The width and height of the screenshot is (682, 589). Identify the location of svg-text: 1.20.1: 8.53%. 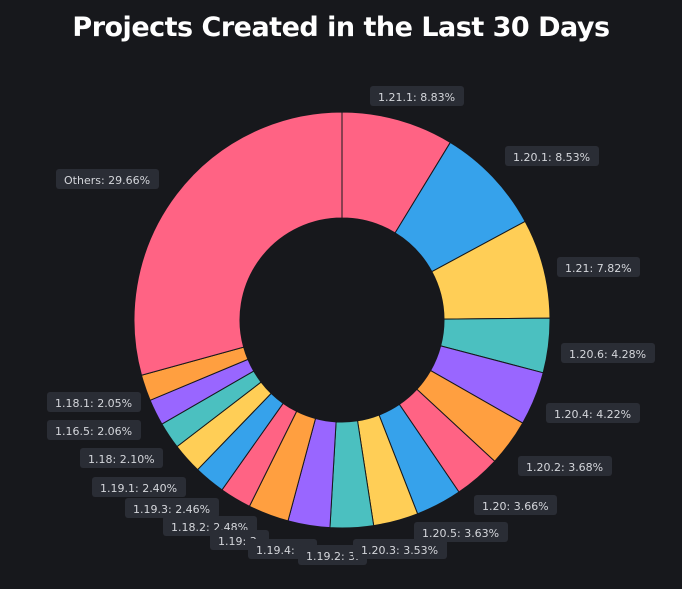
(551, 157).